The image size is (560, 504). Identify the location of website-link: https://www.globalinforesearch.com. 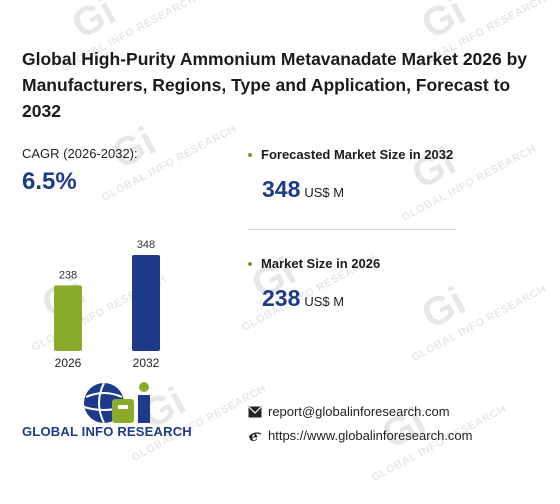
(370, 435).